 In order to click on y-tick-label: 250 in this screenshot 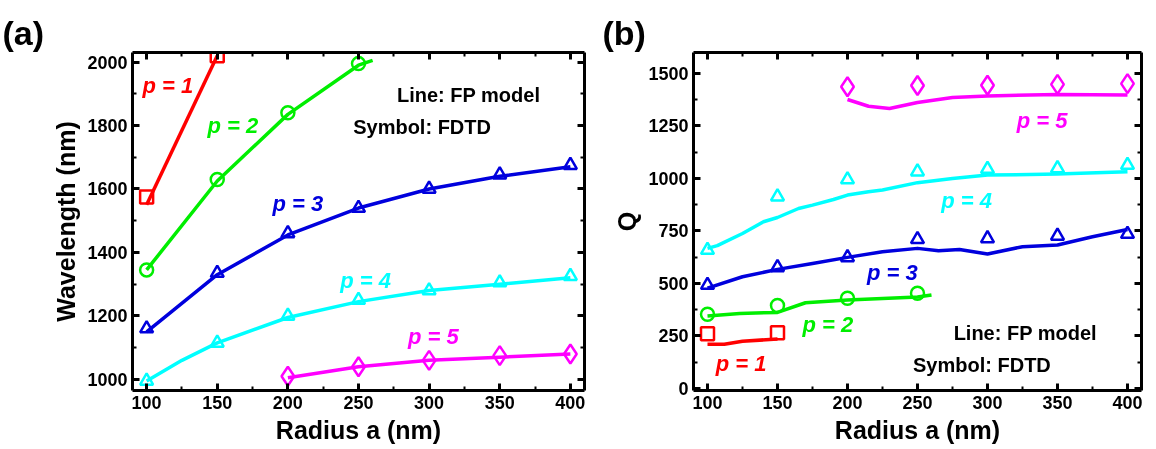, I will do `click(673, 336)`.